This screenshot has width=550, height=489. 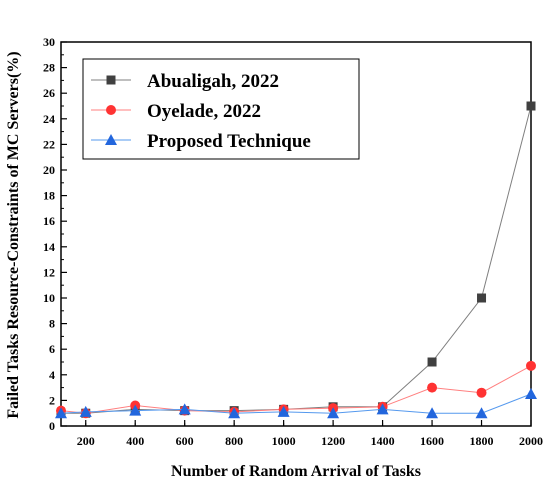 What do you see at coordinates (49, 272) in the screenshot?
I see `y-tick-label: 12` at bounding box center [49, 272].